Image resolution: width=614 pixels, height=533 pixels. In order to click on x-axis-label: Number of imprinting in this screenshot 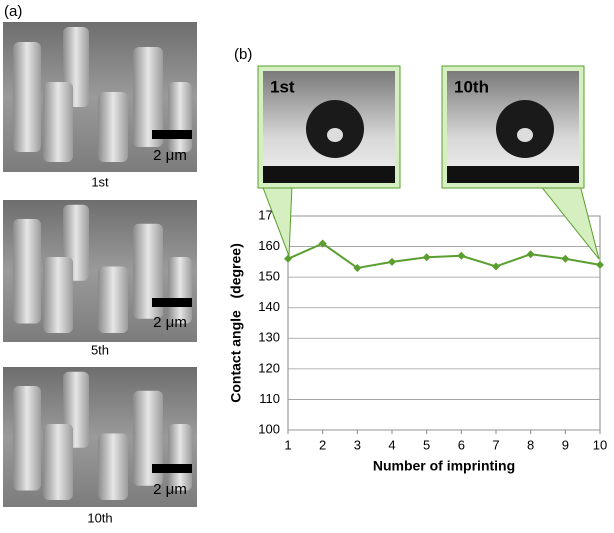, I will do `click(444, 466)`.